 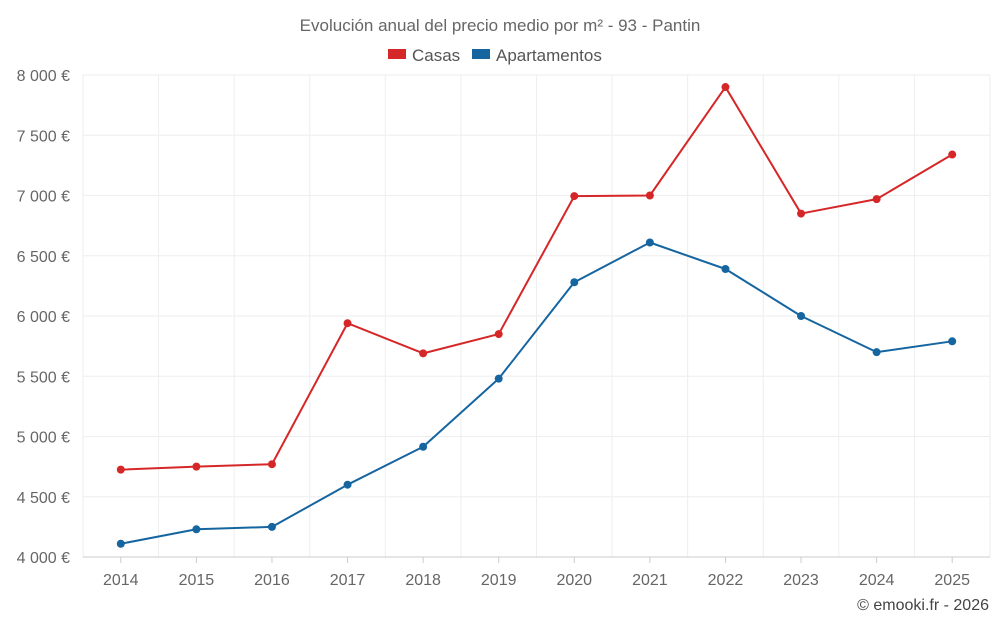 I want to click on x-tick-label: 2016, so click(x=272, y=580).